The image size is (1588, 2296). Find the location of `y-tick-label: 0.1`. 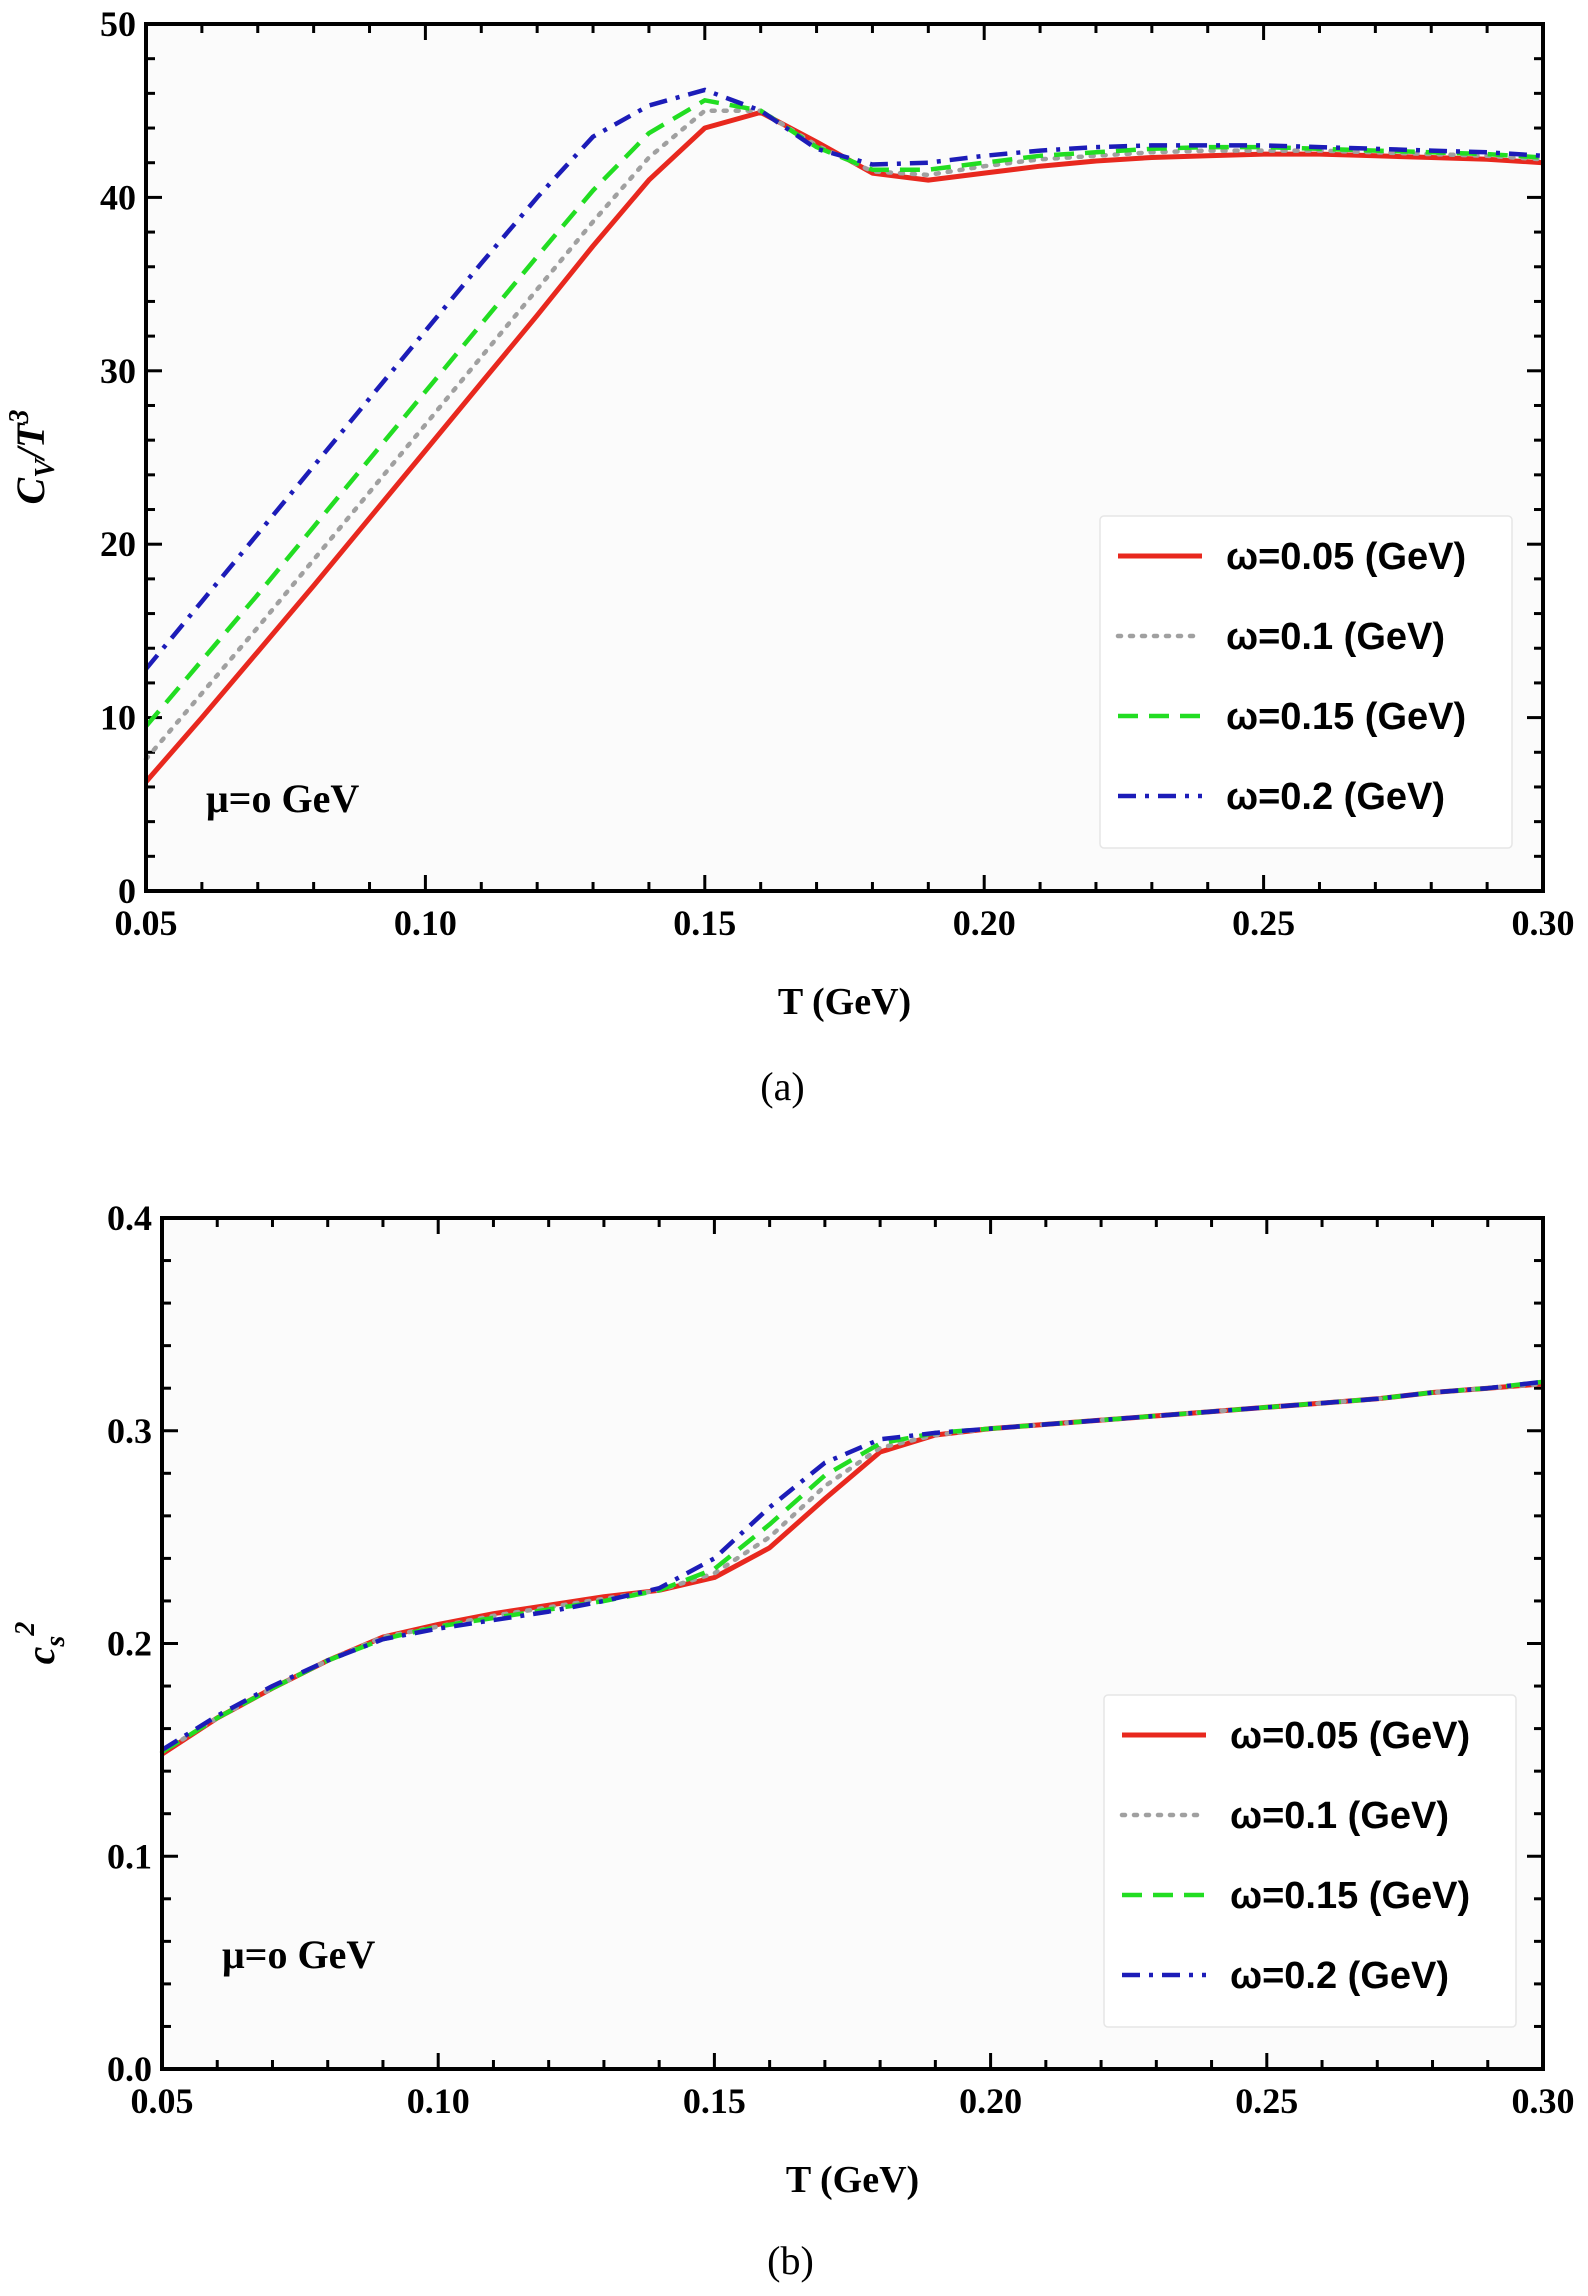

y-tick-label: 0.1 is located at coordinates (129, 1856).